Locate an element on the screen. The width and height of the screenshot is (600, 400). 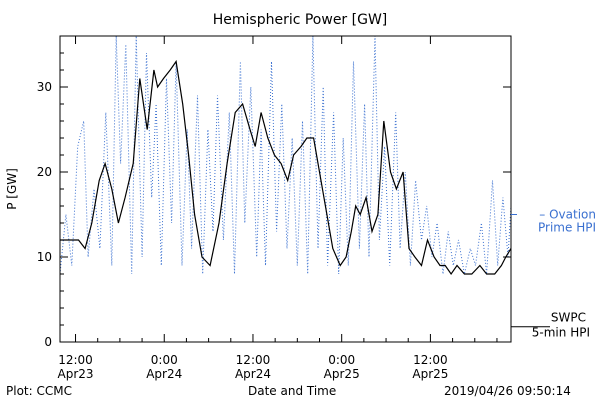
plot-credit: Plot: CCMC is located at coordinates (39, 391).